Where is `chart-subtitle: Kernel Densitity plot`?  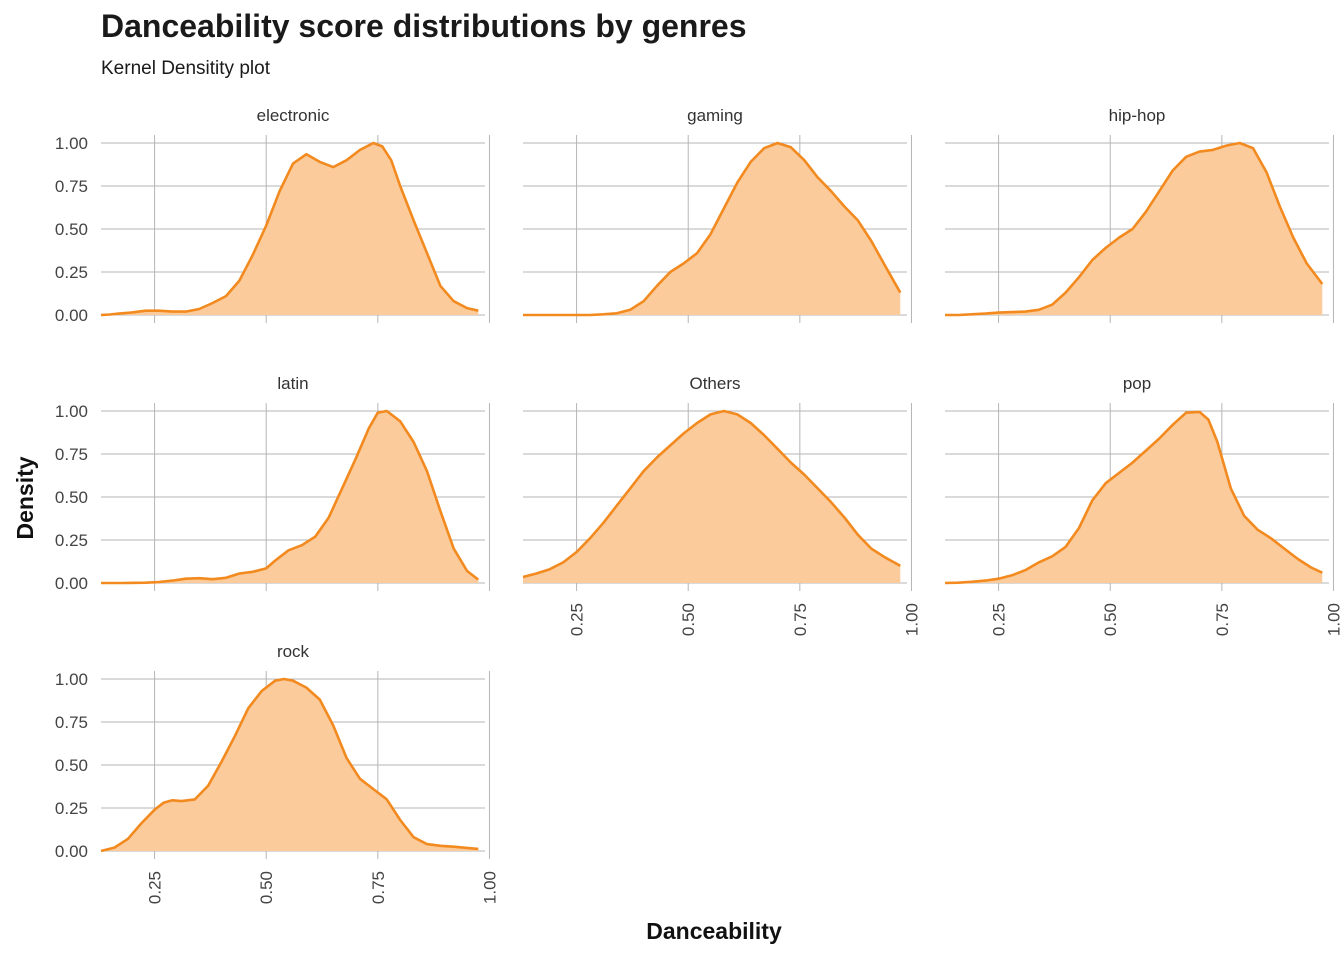
chart-subtitle: Kernel Densitity plot is located at coordinates (185, 68).